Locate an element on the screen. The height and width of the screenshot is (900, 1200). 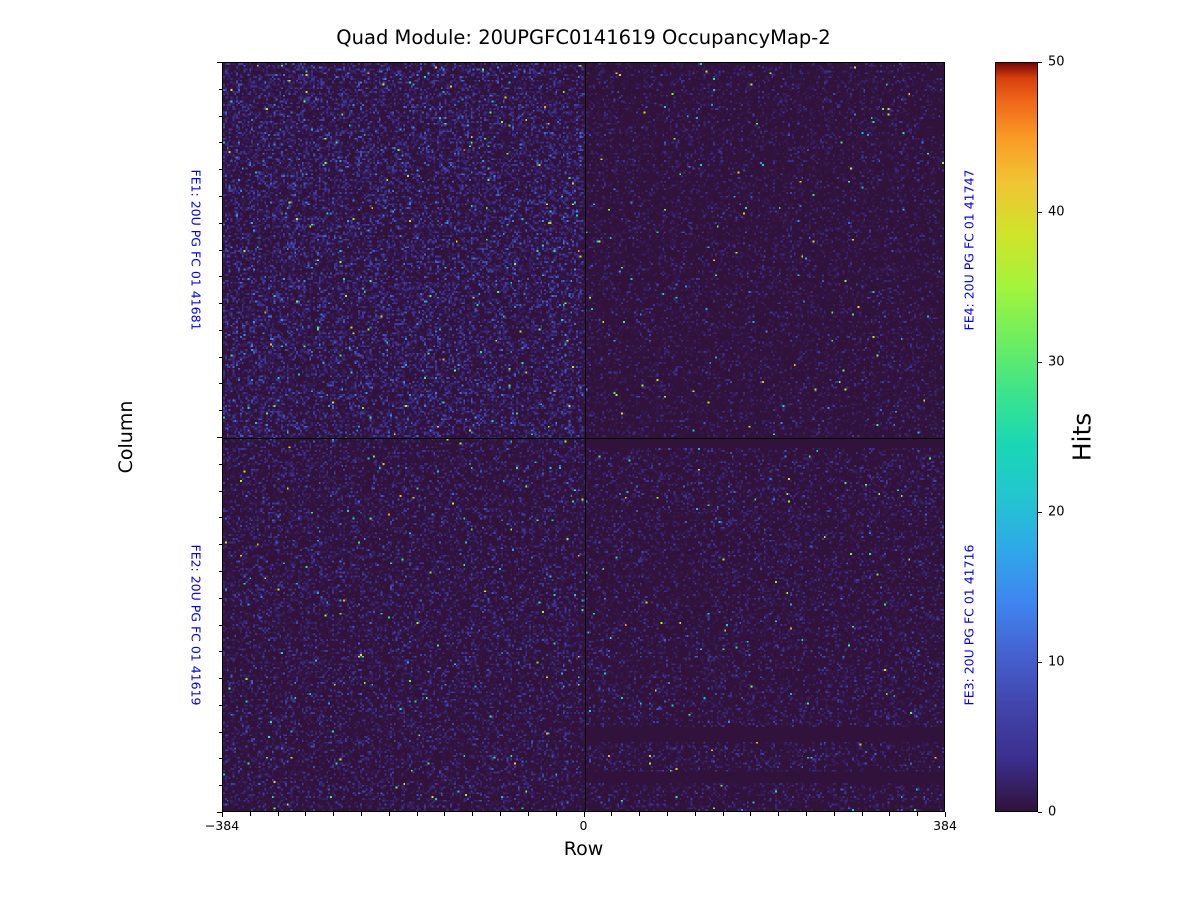
colorbar-label: Hits is located at coordinates (1082, 437).